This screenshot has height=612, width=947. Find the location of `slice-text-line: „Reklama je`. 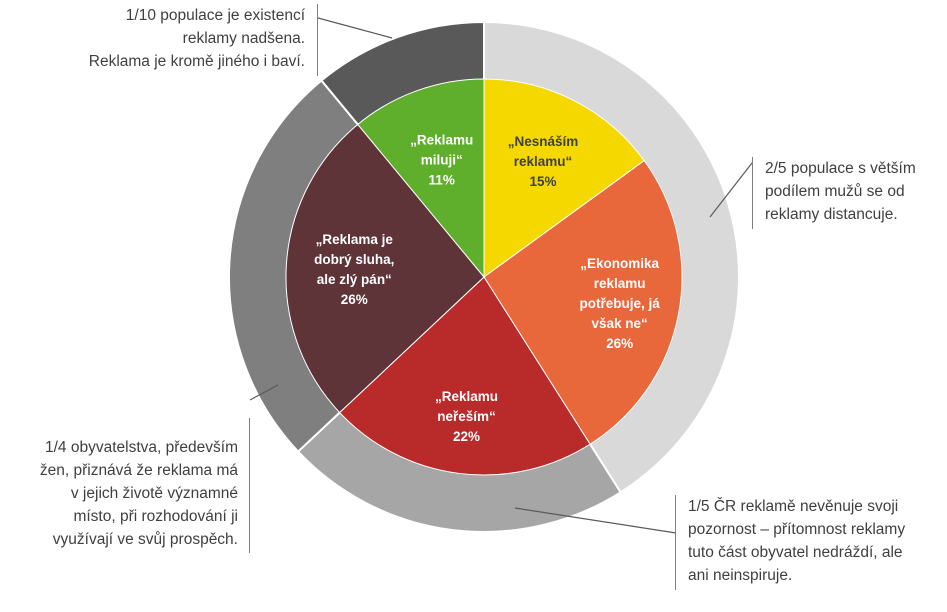

slice-text-line: „Reklama je is located at coordinates (355, 239).